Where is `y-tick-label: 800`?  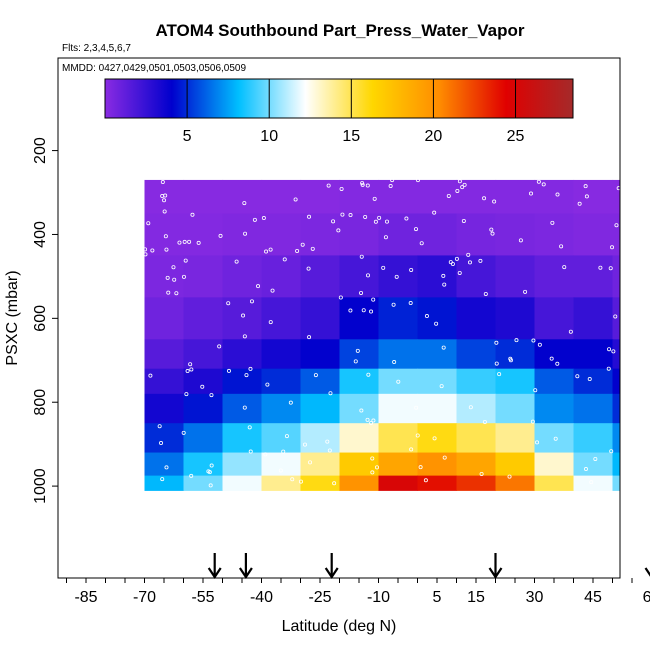
y-tick-label: 800 is located at coordinates (40, 402).